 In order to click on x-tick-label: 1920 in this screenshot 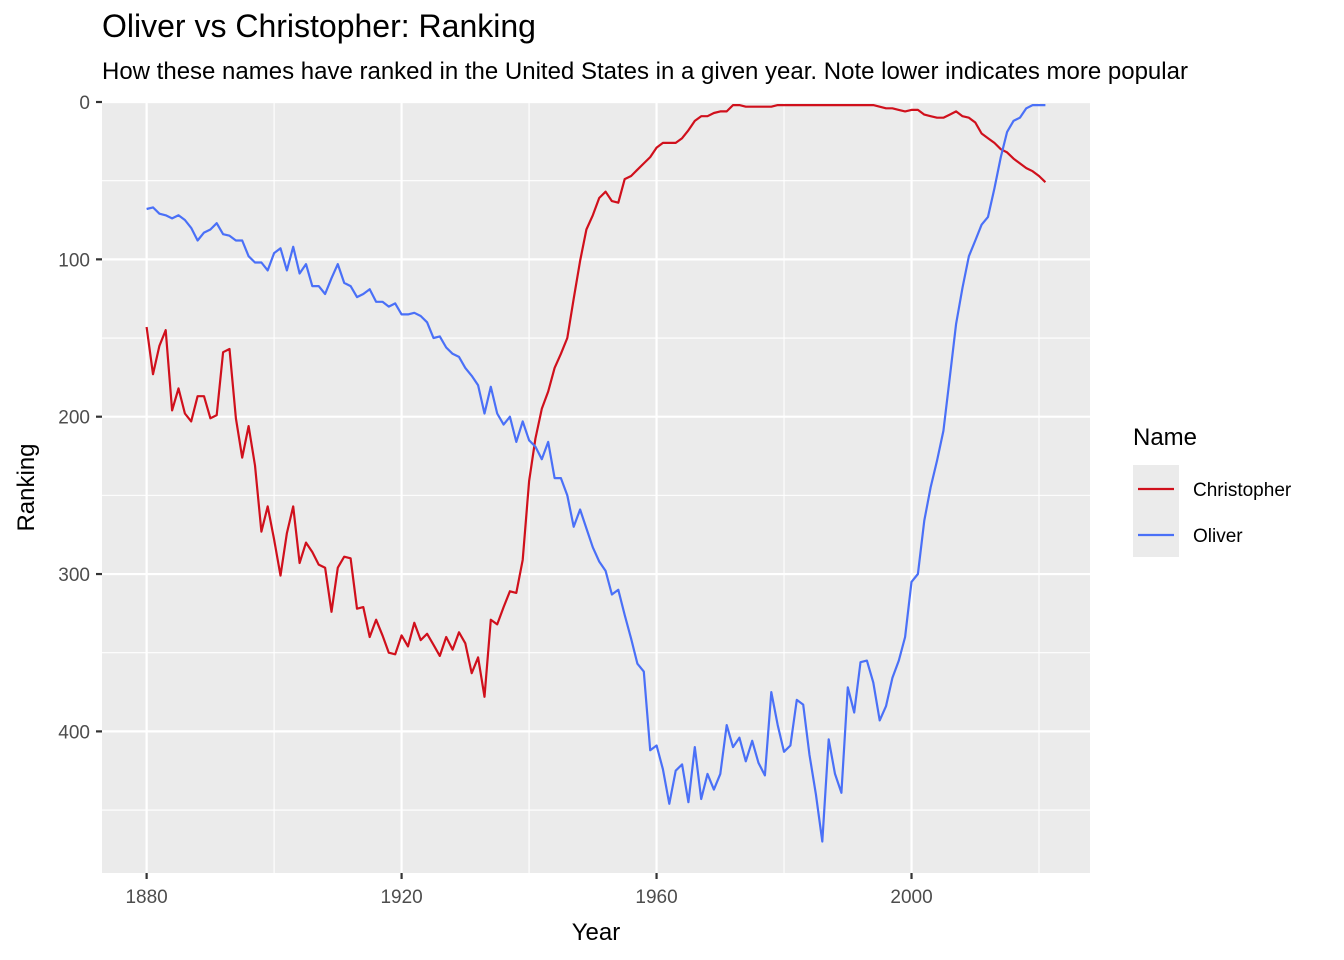, I will do `click(401, 897)`.